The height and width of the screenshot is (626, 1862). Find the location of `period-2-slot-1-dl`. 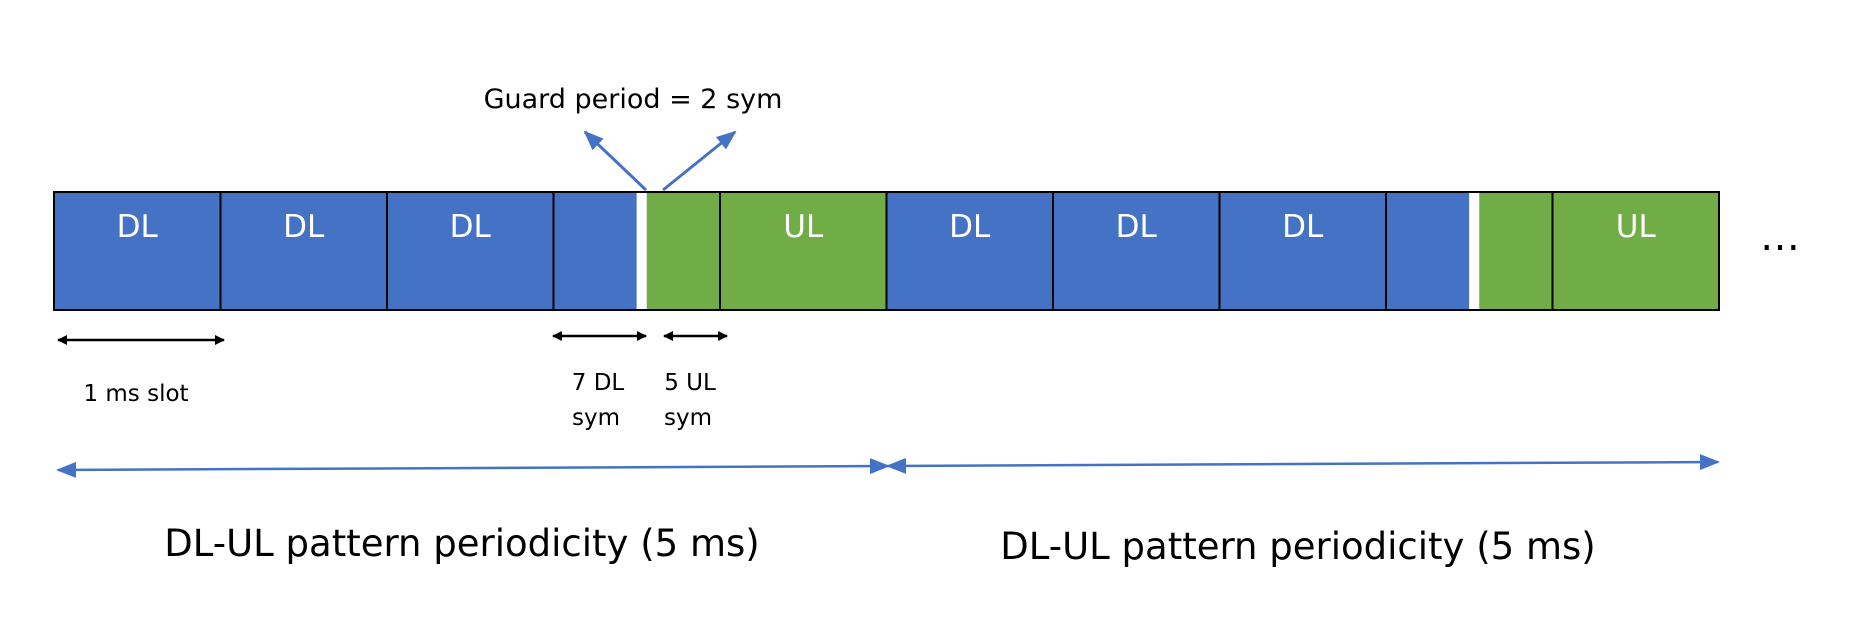

period-2-slot-1-dl is located at coordinates (969, 251).